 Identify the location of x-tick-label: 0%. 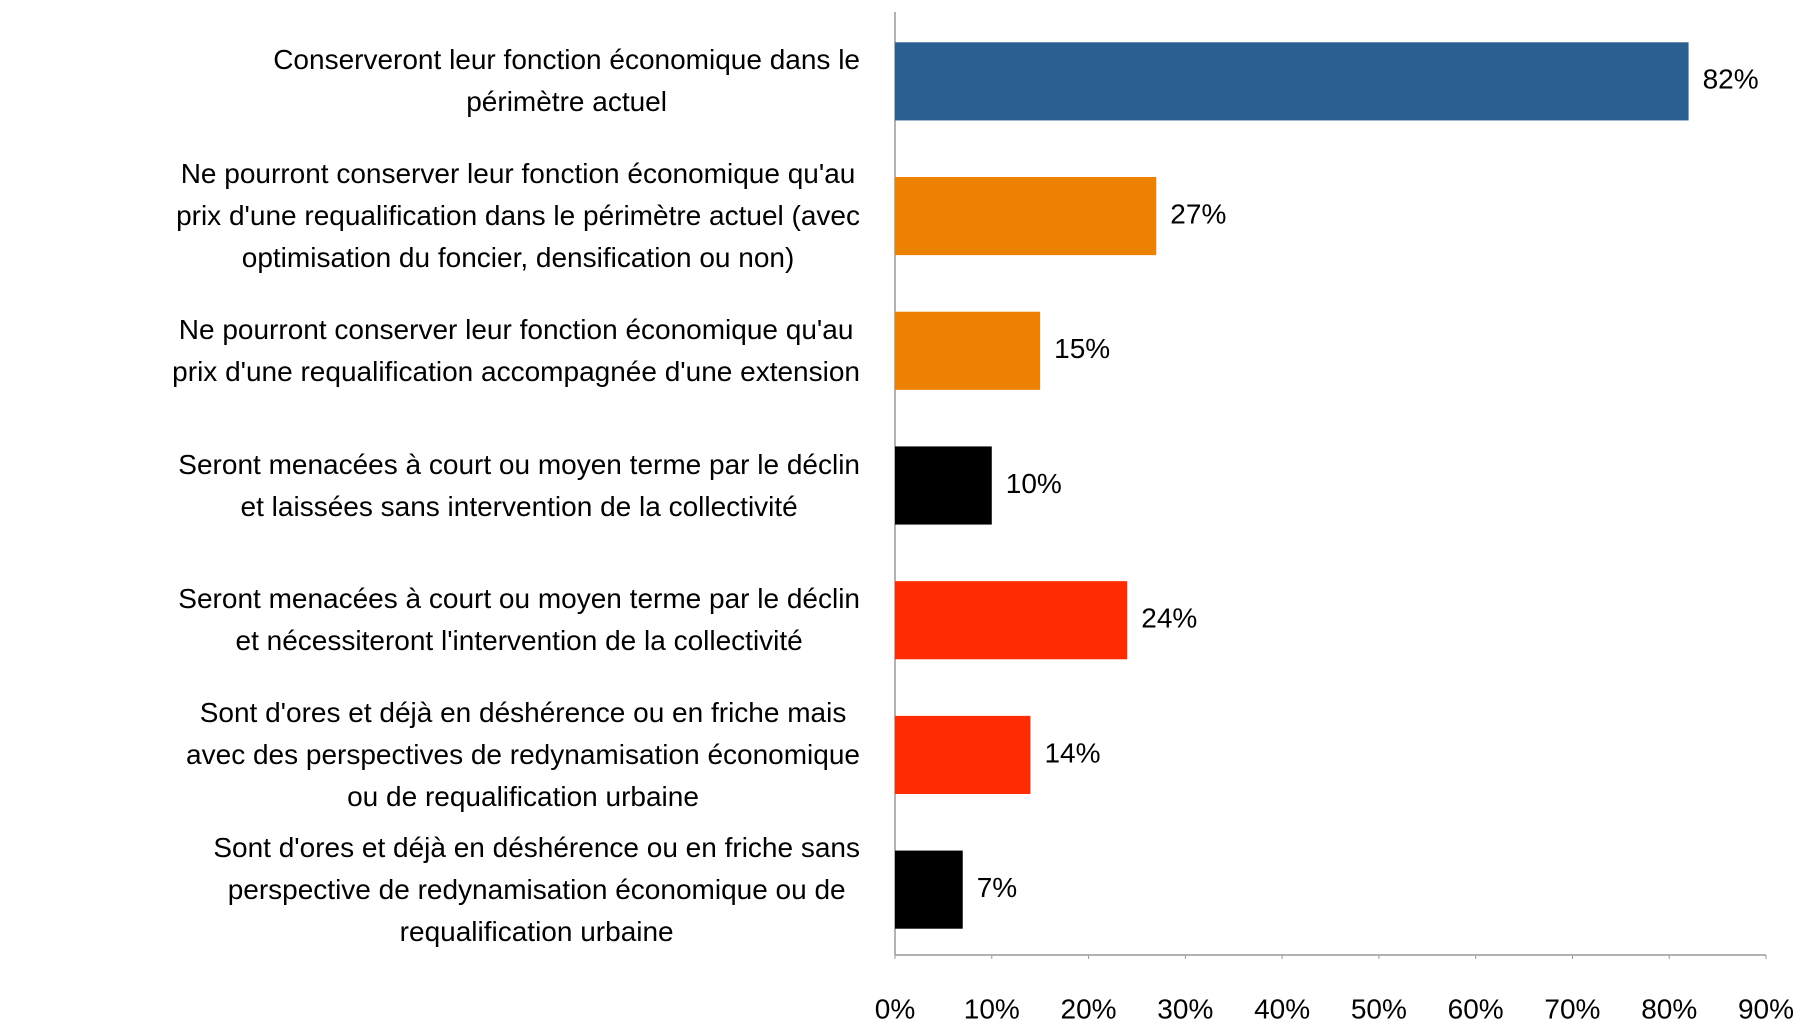
(895, 1007).